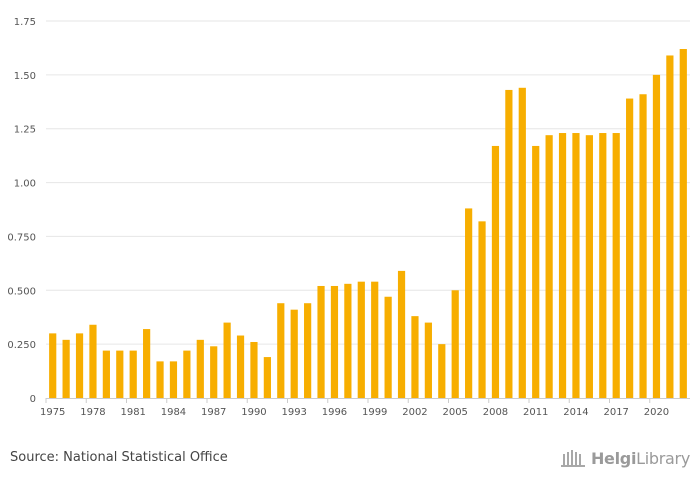  What do you see at coordinates (52, 412) in the screenshot?
I see `x-tick-label: 1975` at bounding box center [52, 412].